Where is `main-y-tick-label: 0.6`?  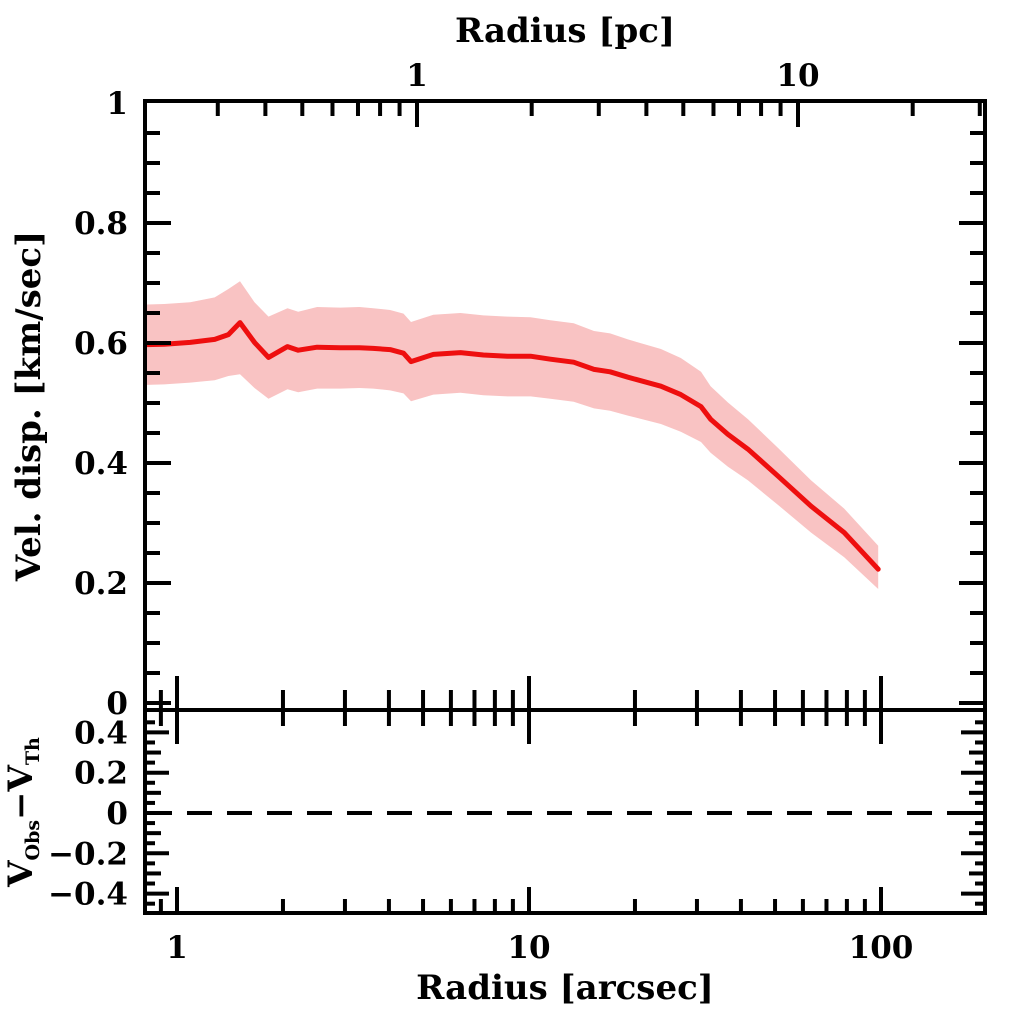 main-y-tick-label: 0.6 is located at coordinates (101, 344).